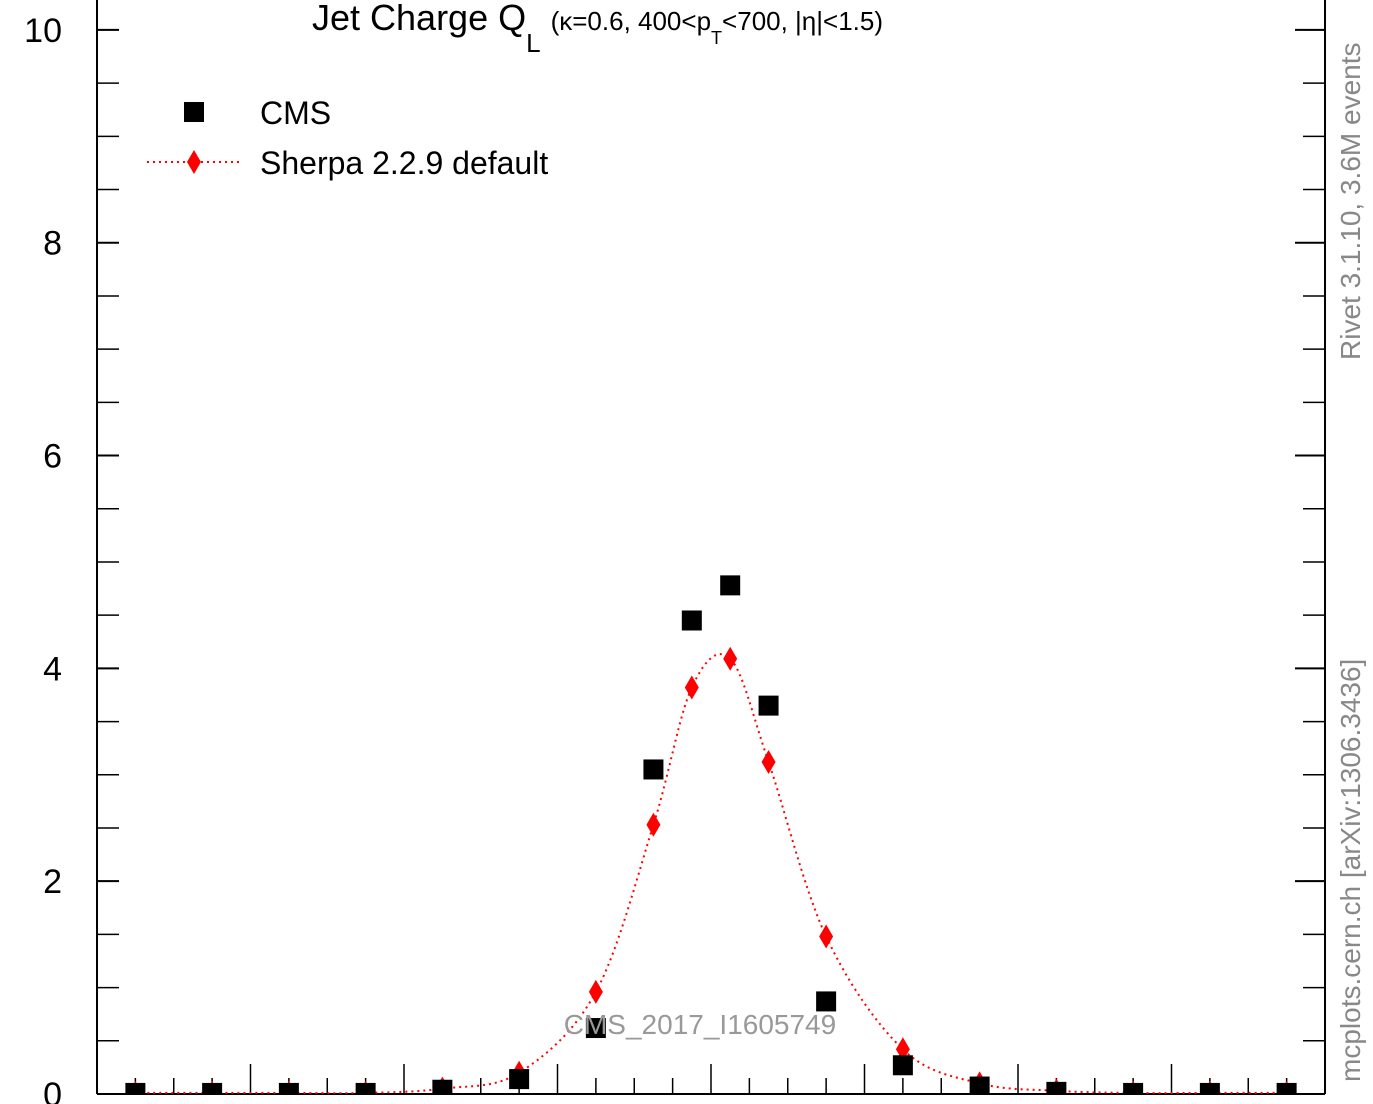  Describe the element at coordinates (295, 113) in the screenshot. I see `legend-cms-label: CMS` at that location.